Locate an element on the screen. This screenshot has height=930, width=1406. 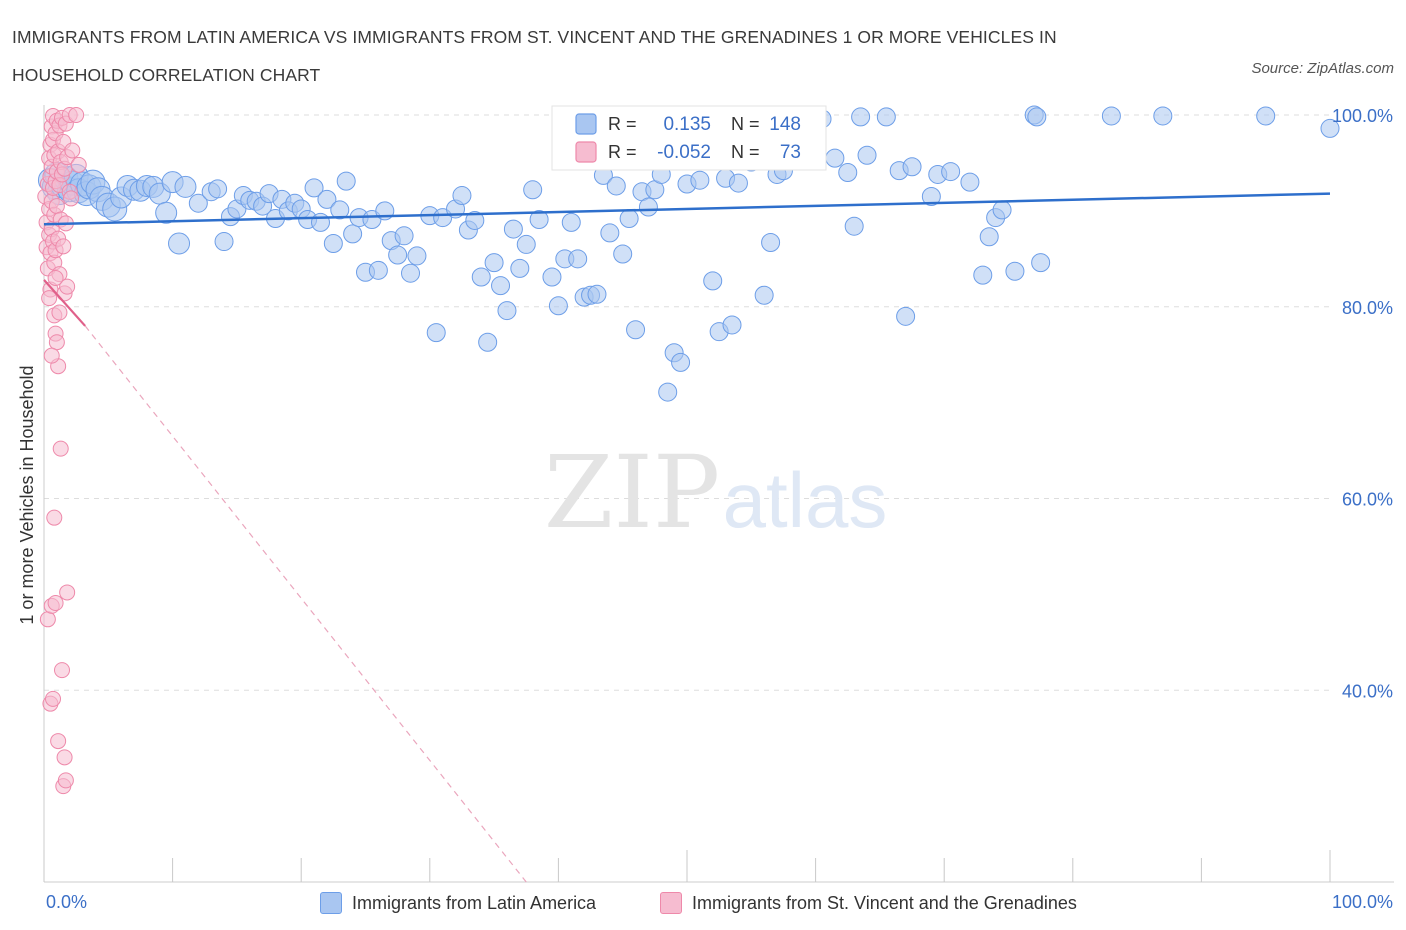
x-tick-label-min: 0.0% is located at coordinates (66, 902).